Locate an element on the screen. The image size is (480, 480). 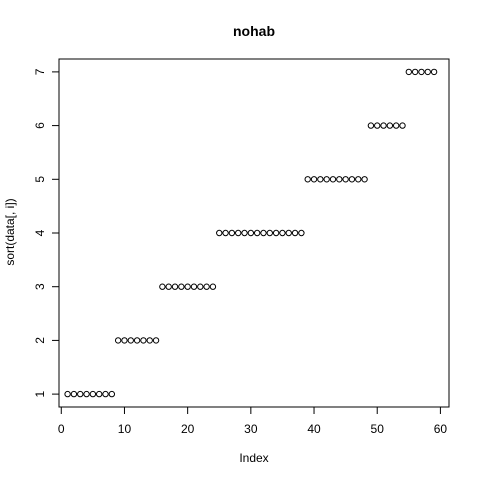
y-tick-label: 7 is located at coordinates (40, 71).